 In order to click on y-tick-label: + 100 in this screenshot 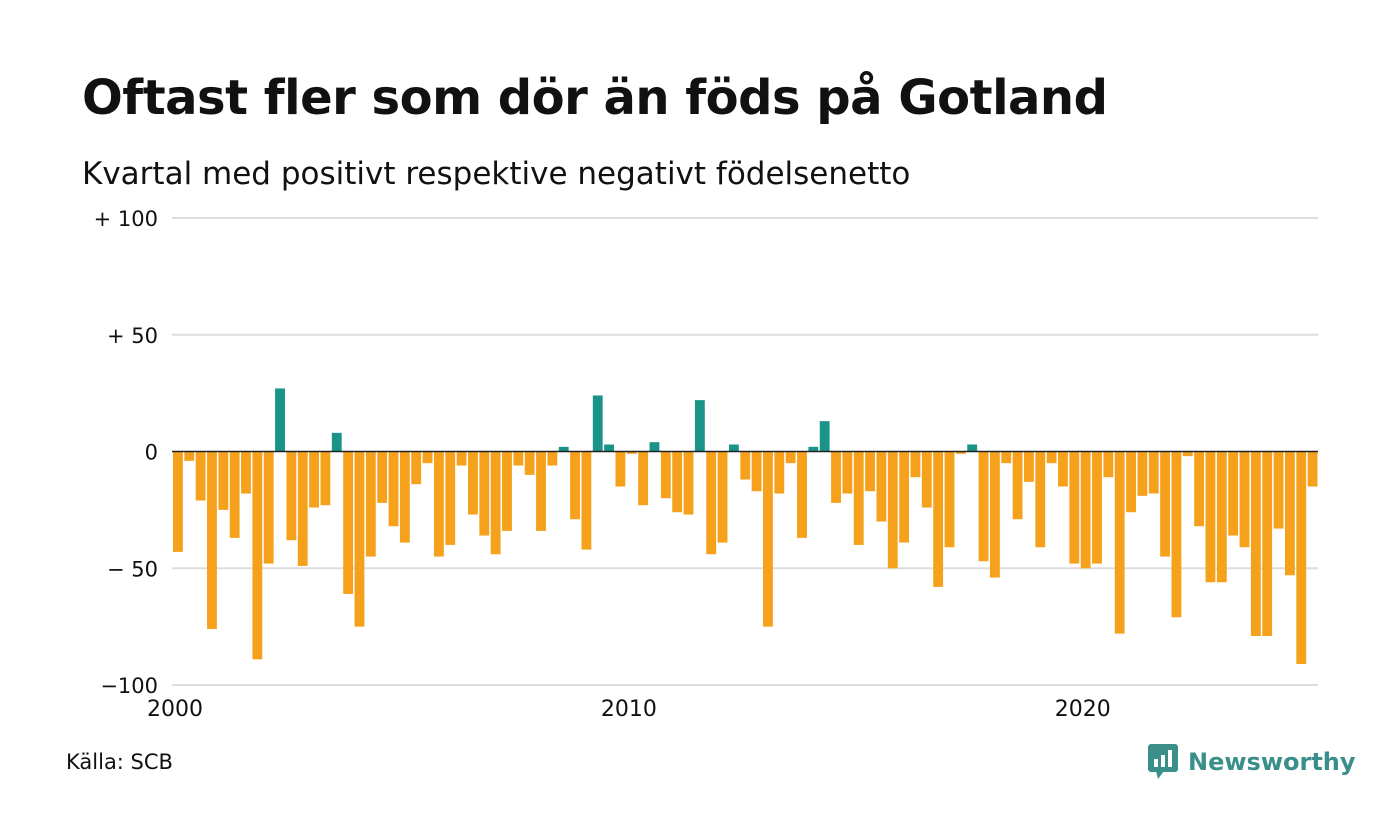, I will do `click(126, 219)`.